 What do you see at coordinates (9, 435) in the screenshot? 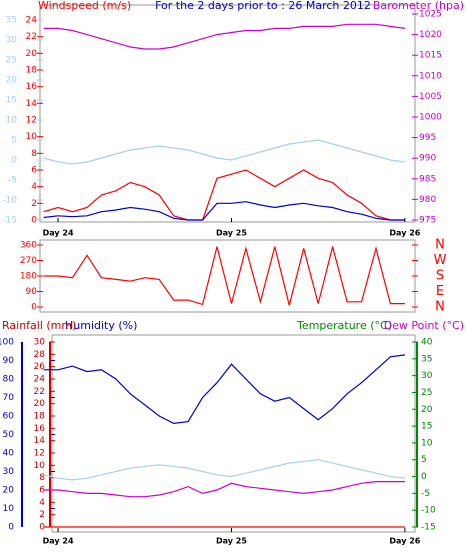
I see `y-tick-label: 50` at bounding box center [9, 435].